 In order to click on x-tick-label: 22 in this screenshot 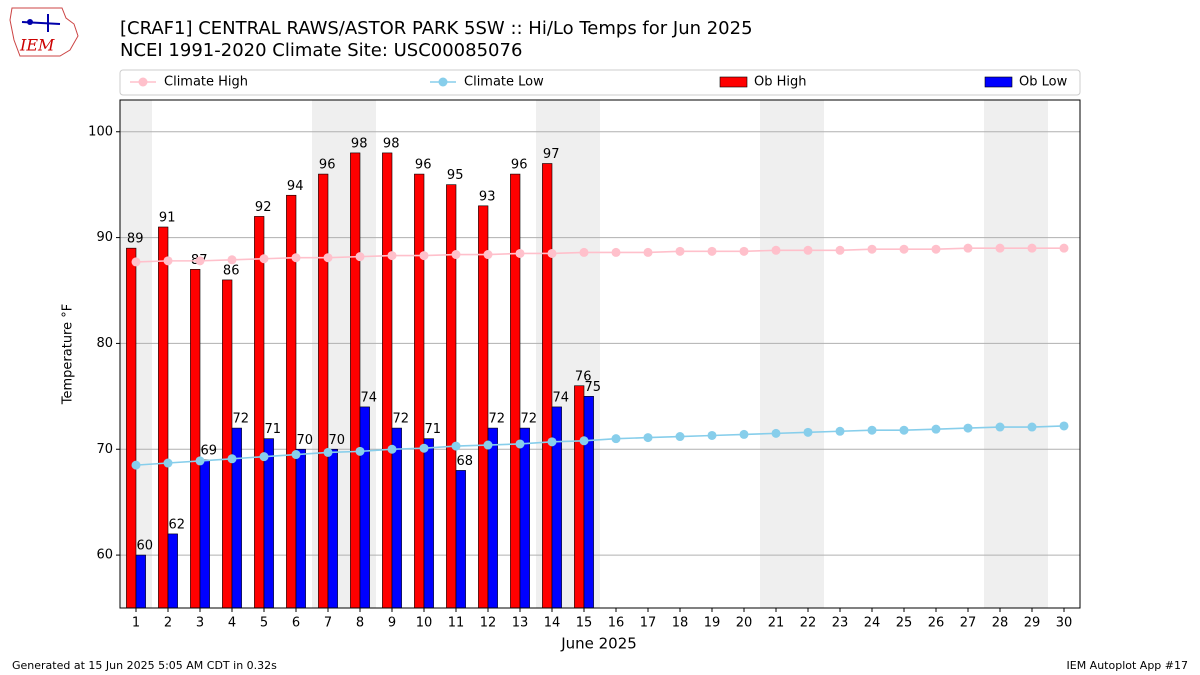, I will do `click(808, 623)`.